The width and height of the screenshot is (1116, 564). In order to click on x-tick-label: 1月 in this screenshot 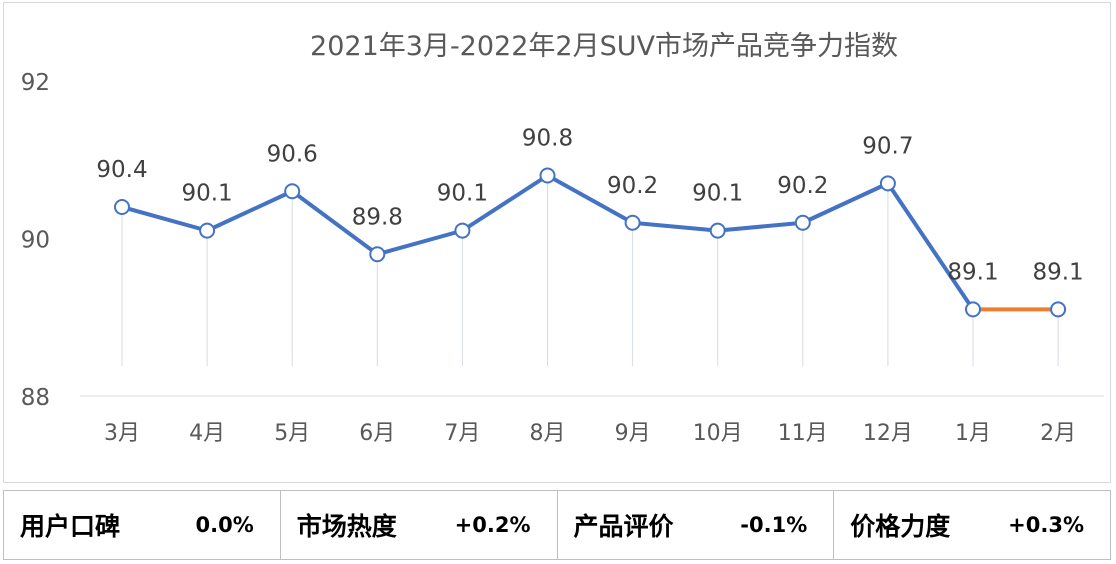, I will do `click(973, 433)`.